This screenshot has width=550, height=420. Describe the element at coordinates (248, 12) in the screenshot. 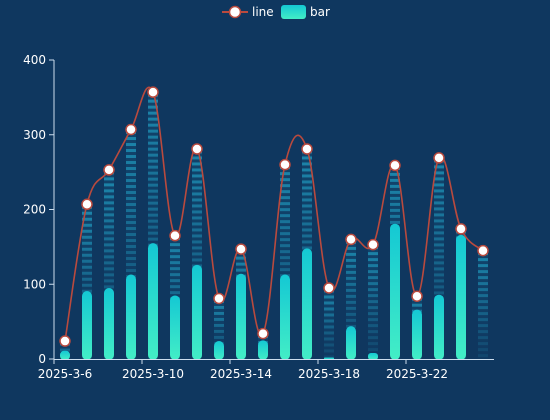

I see `legend-item-line: line` at that location.